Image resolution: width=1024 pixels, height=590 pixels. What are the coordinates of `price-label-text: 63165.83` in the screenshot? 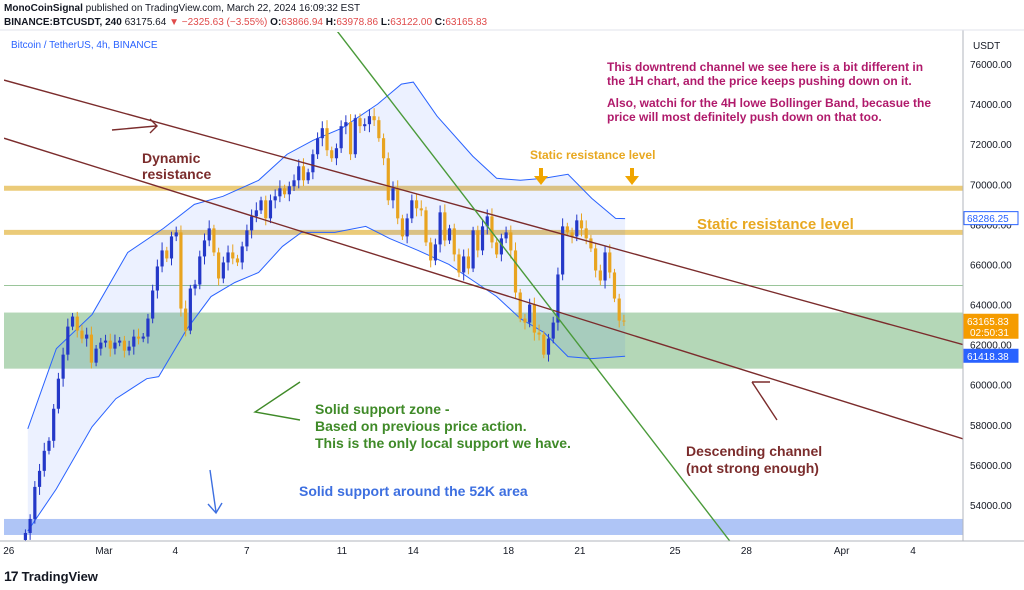 It's located at (988, 322).